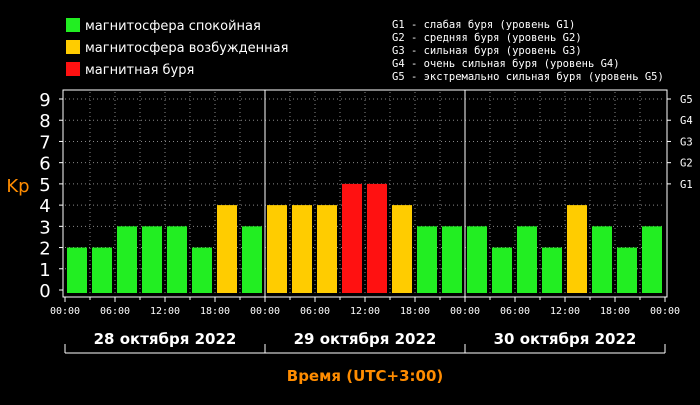  I want to click on y-tick-label: 5, so click(44, 185).